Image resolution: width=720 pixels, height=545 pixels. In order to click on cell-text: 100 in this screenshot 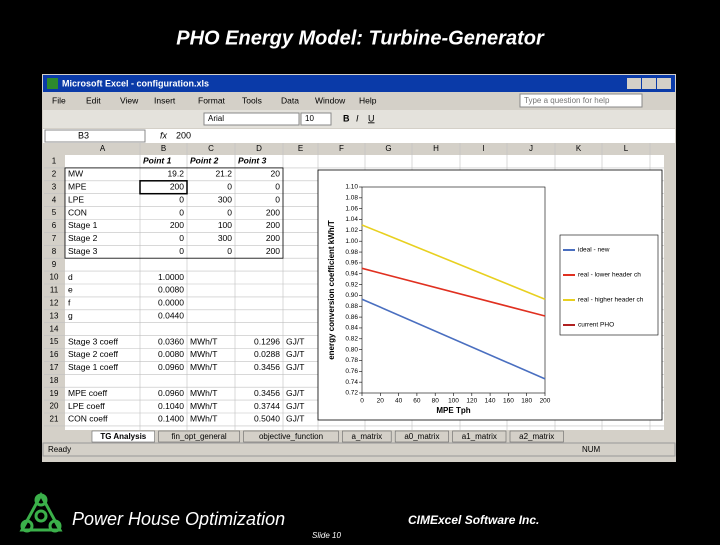, I will do `click(225, 225)`.